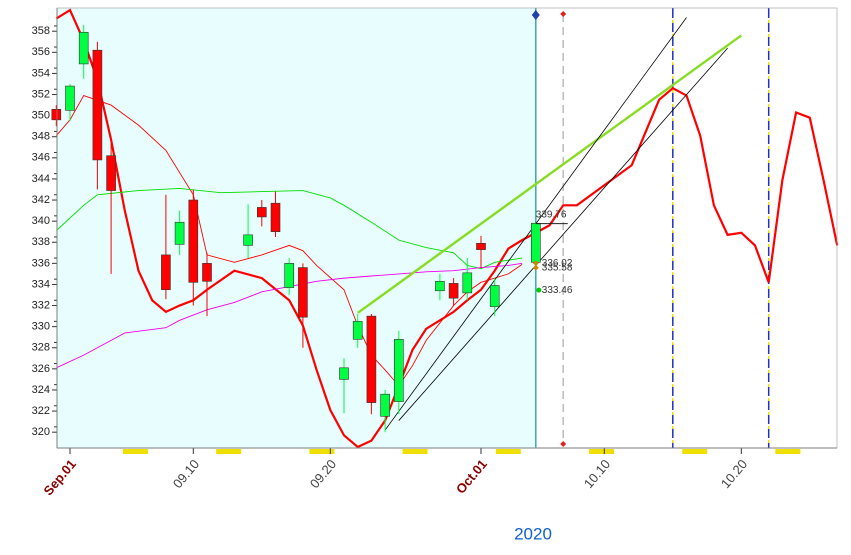 The width and height of the screenshot is (851, 555). Describe the element at coordinates (41, 411) in the screenshot. I see `y-tick-label: 322` at that location.